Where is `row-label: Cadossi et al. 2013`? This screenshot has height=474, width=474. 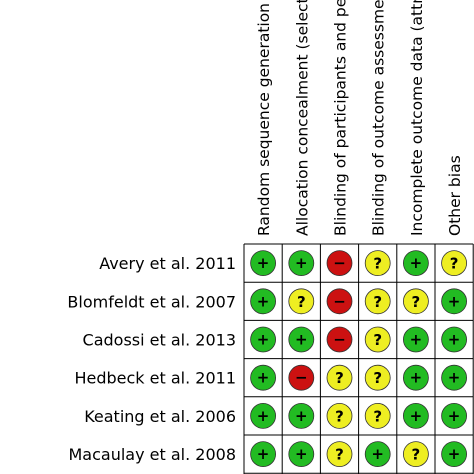 row-label: Cadossi et al. 2013 is located at coordinates (159, 340).